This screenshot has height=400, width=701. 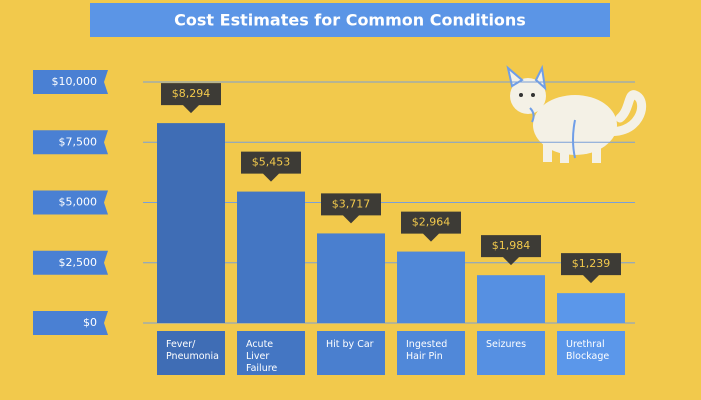 I want to click on y-tick-label: $5,000, so click(x=78, y=202).